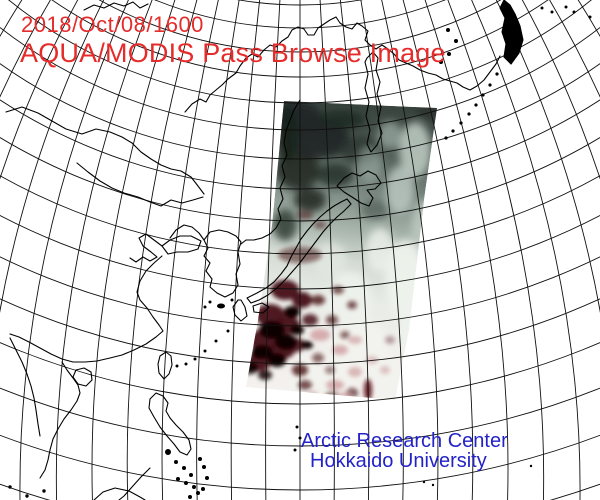  I want to click on coast-honshu, so click(299, 251).